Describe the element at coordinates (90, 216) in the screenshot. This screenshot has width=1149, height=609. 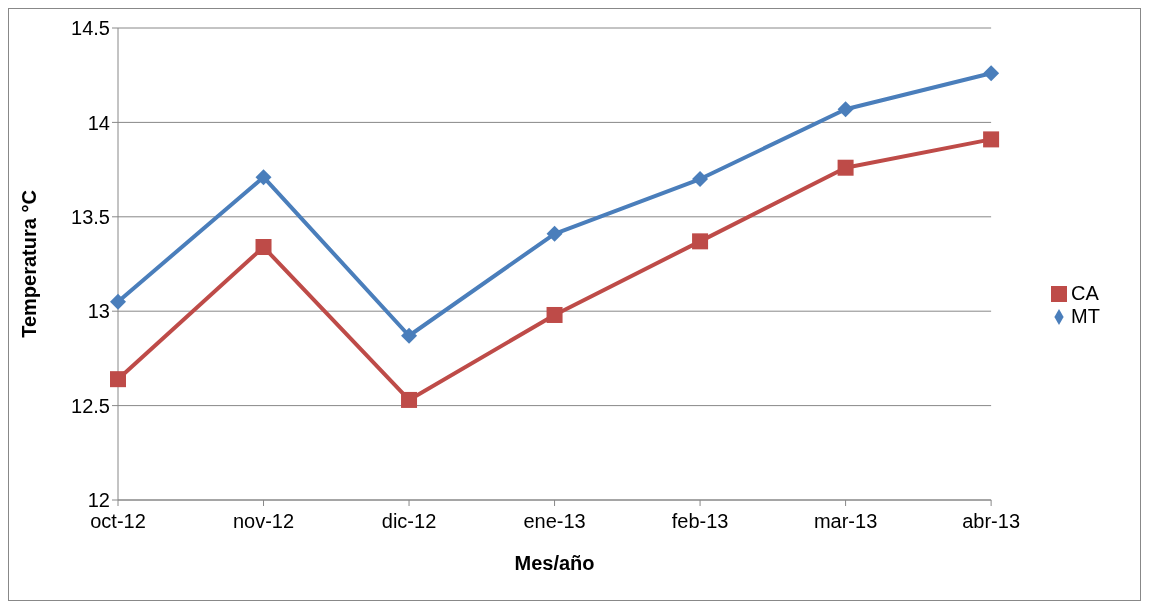
I see `y-tick-label: 13.5` at that location.